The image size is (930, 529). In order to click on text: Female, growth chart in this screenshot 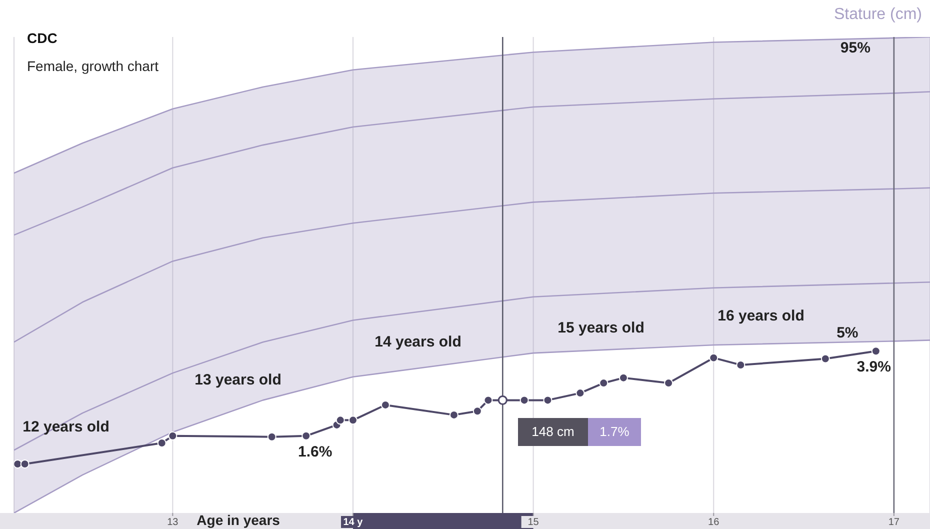, I will do `click(92, 66)`.